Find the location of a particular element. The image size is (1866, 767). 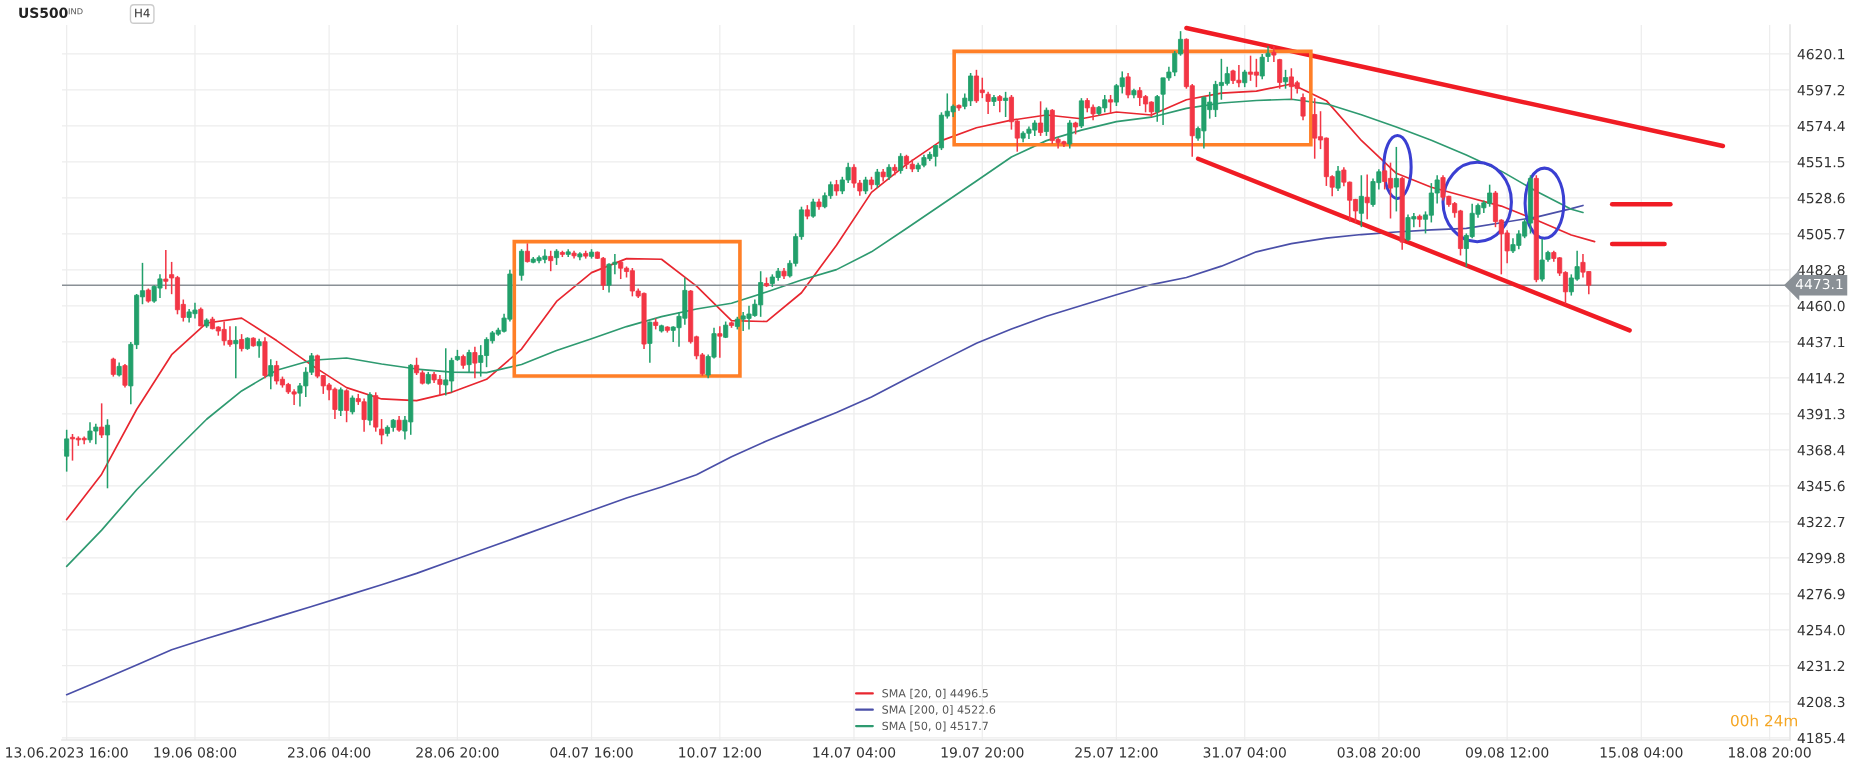

x-tick-label: 31.07 04:00 is located at coordinates (1244, 752).